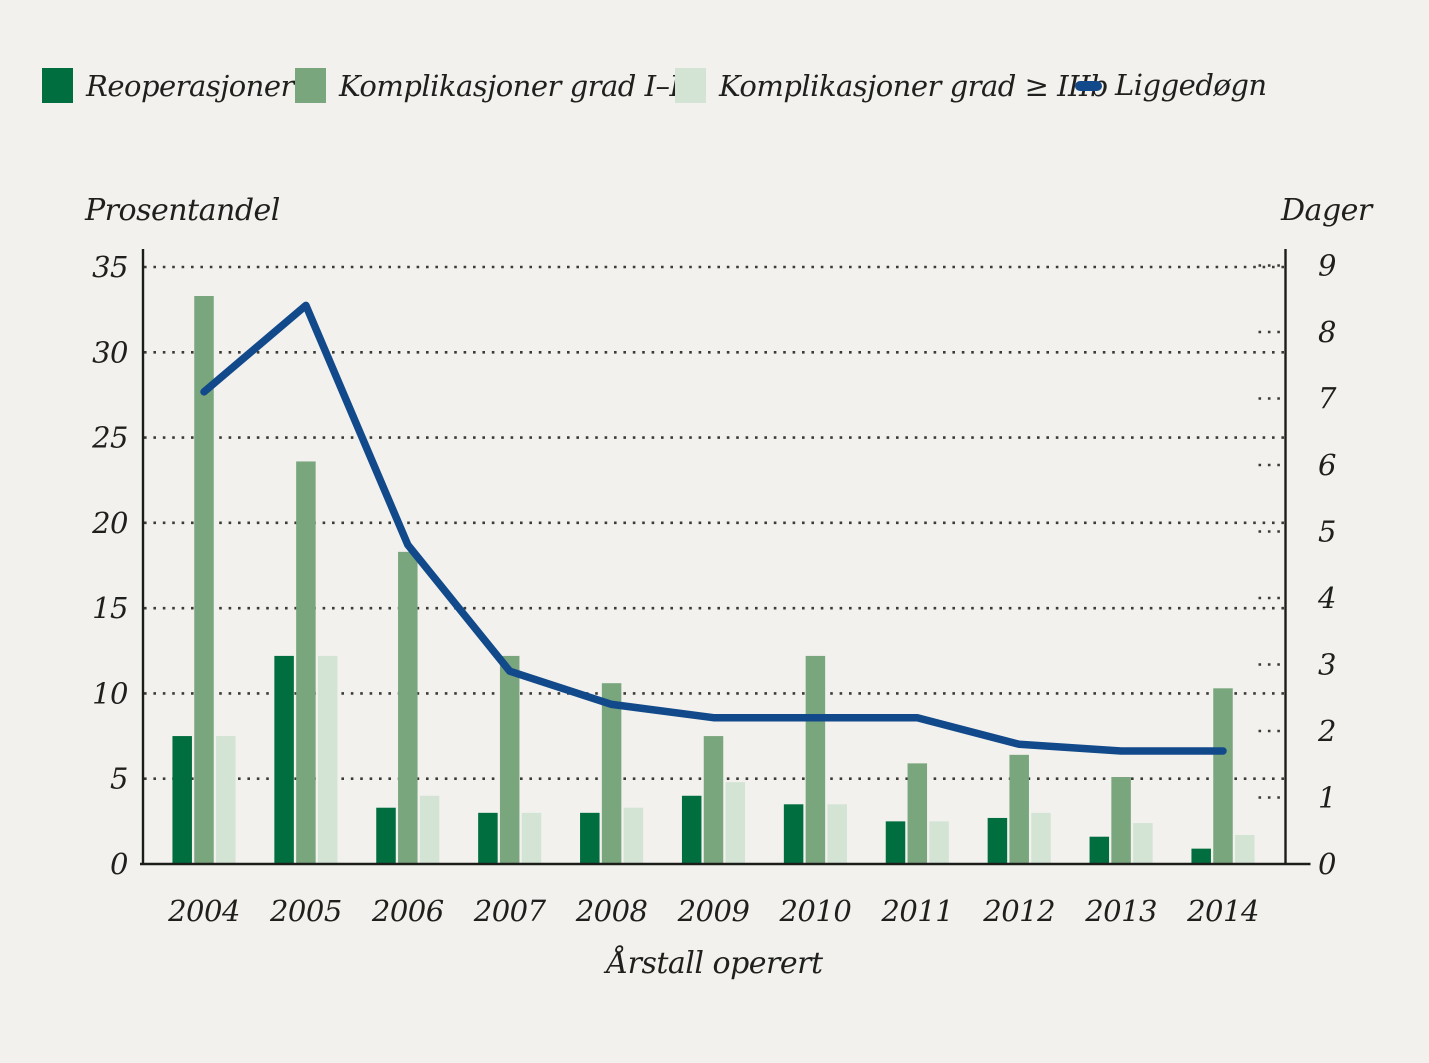  Describe the element at coordinates (1143, 843) in the screenshot. I see `bar-light_green-2013` at that location.